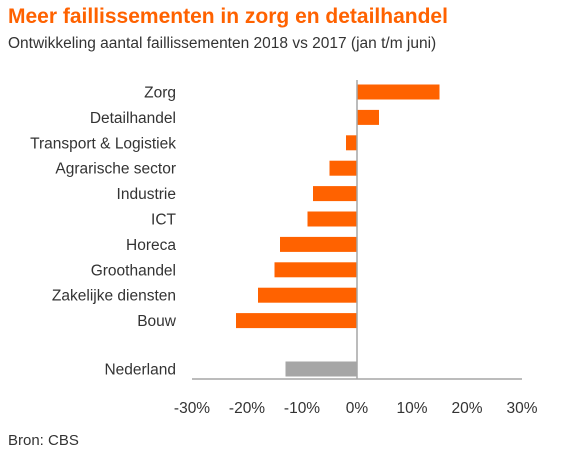  I want to click on category-label-detailhandel: Detailhandel, so click(133, 118).